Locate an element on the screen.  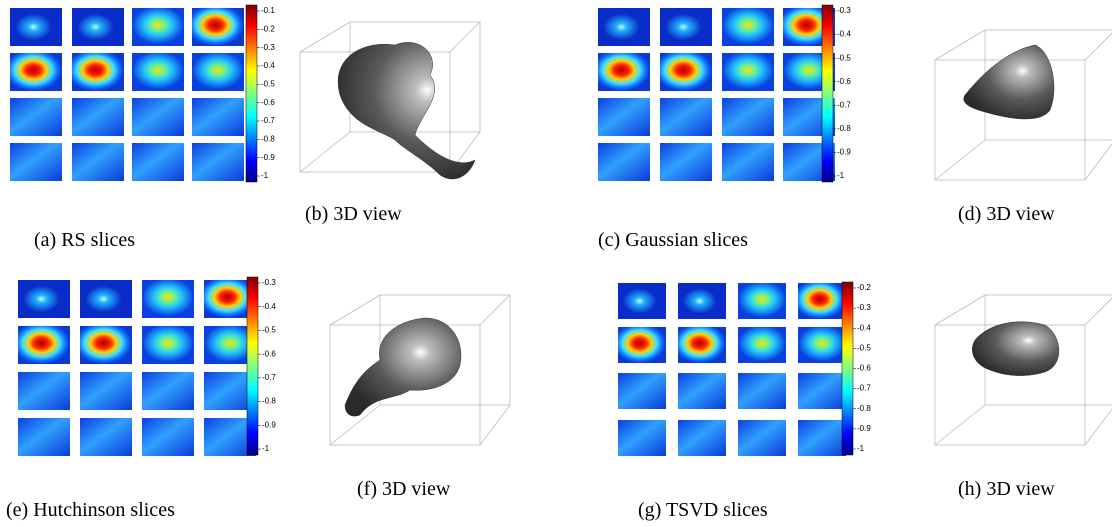
caption: (d) 3D view is located at coordinates (1006, 214).